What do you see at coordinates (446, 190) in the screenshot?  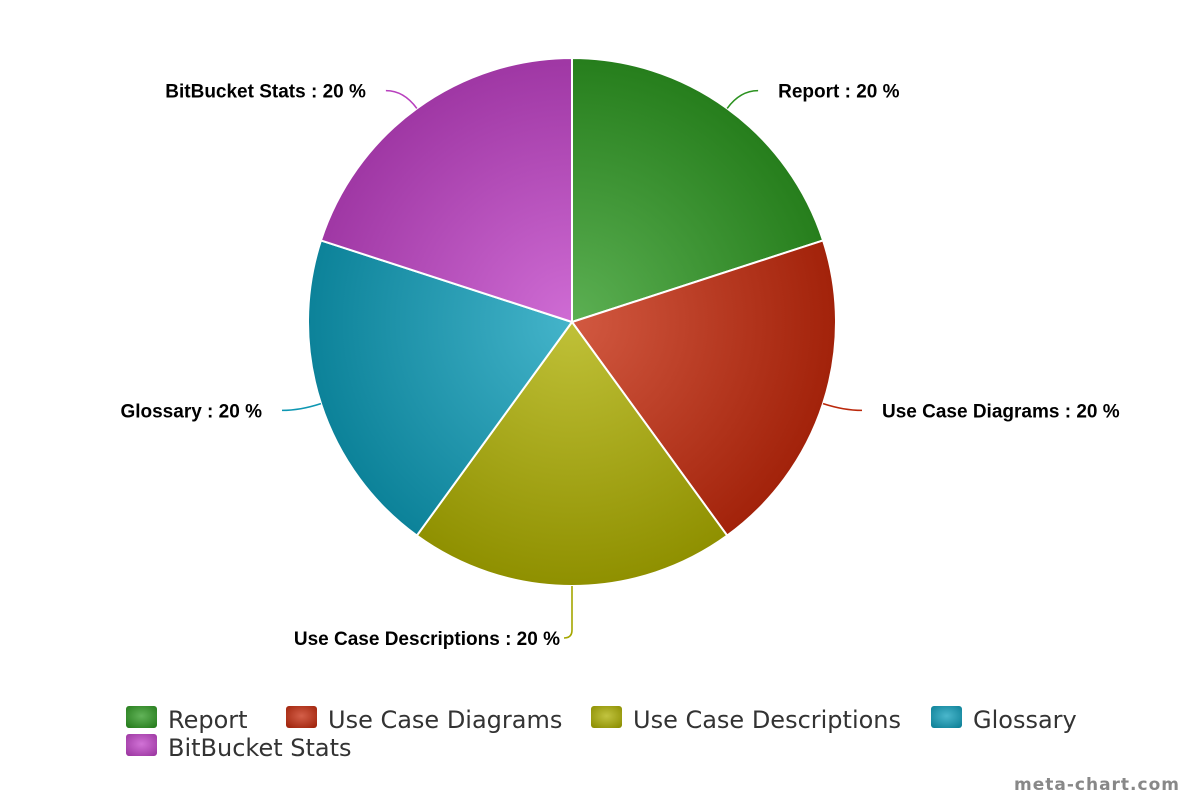 I see `pie-slice-bitbucket-stats` at bounding box center [446, 190].